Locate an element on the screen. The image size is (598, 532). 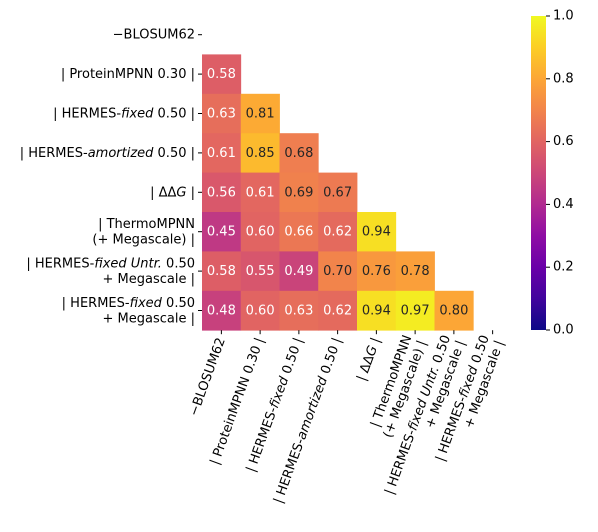
column-label: | ΔΔG | is located at coordinates (368, 359).